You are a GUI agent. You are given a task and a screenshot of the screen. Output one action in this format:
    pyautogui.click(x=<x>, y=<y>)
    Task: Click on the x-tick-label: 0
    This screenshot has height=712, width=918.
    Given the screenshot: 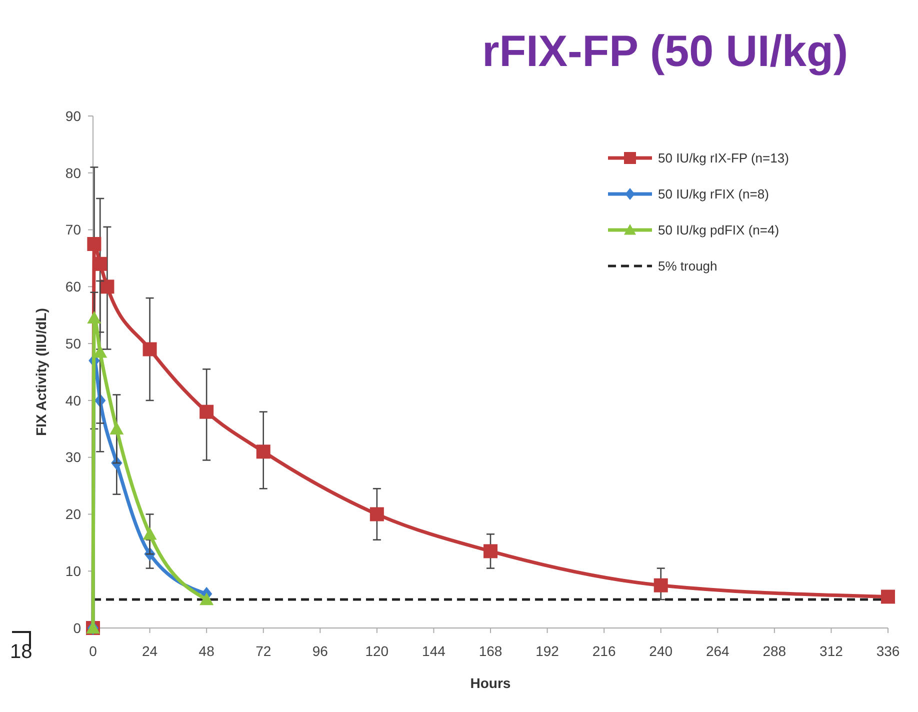 What is the action you would take?
    pyautogui.click(x=93, y=651)
    